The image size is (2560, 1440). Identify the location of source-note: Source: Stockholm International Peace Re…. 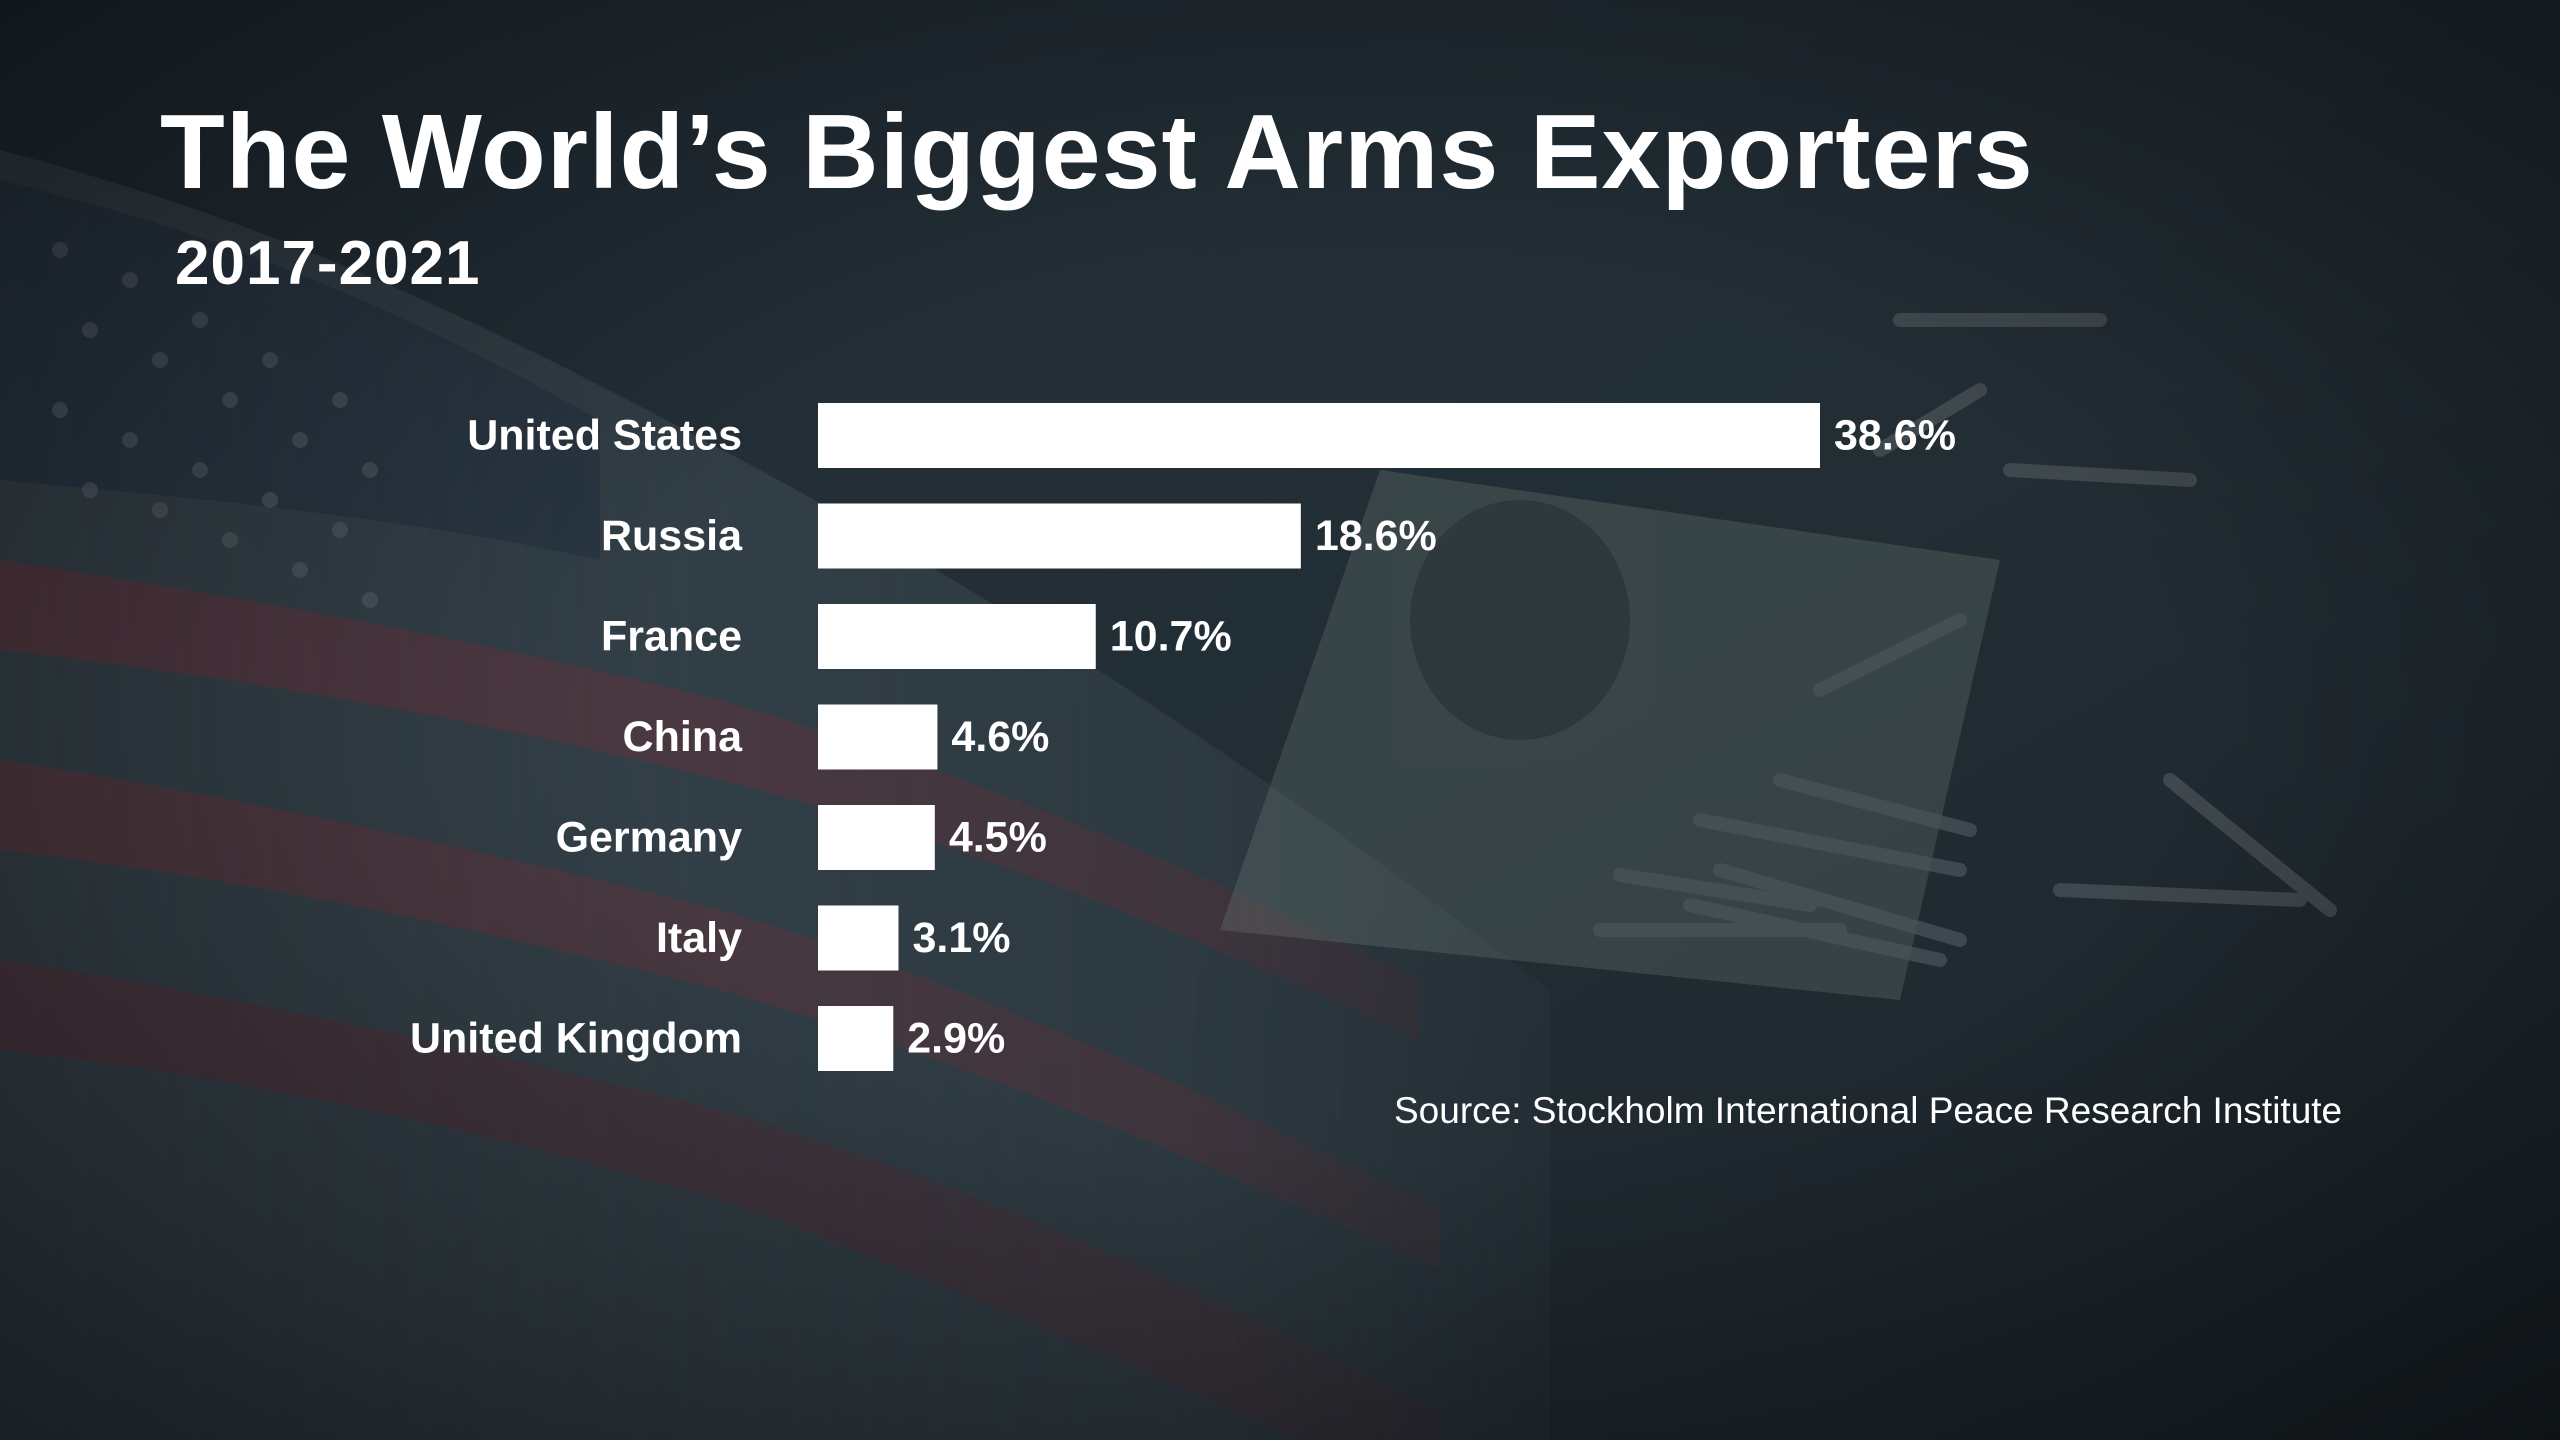
(1868, 1110).